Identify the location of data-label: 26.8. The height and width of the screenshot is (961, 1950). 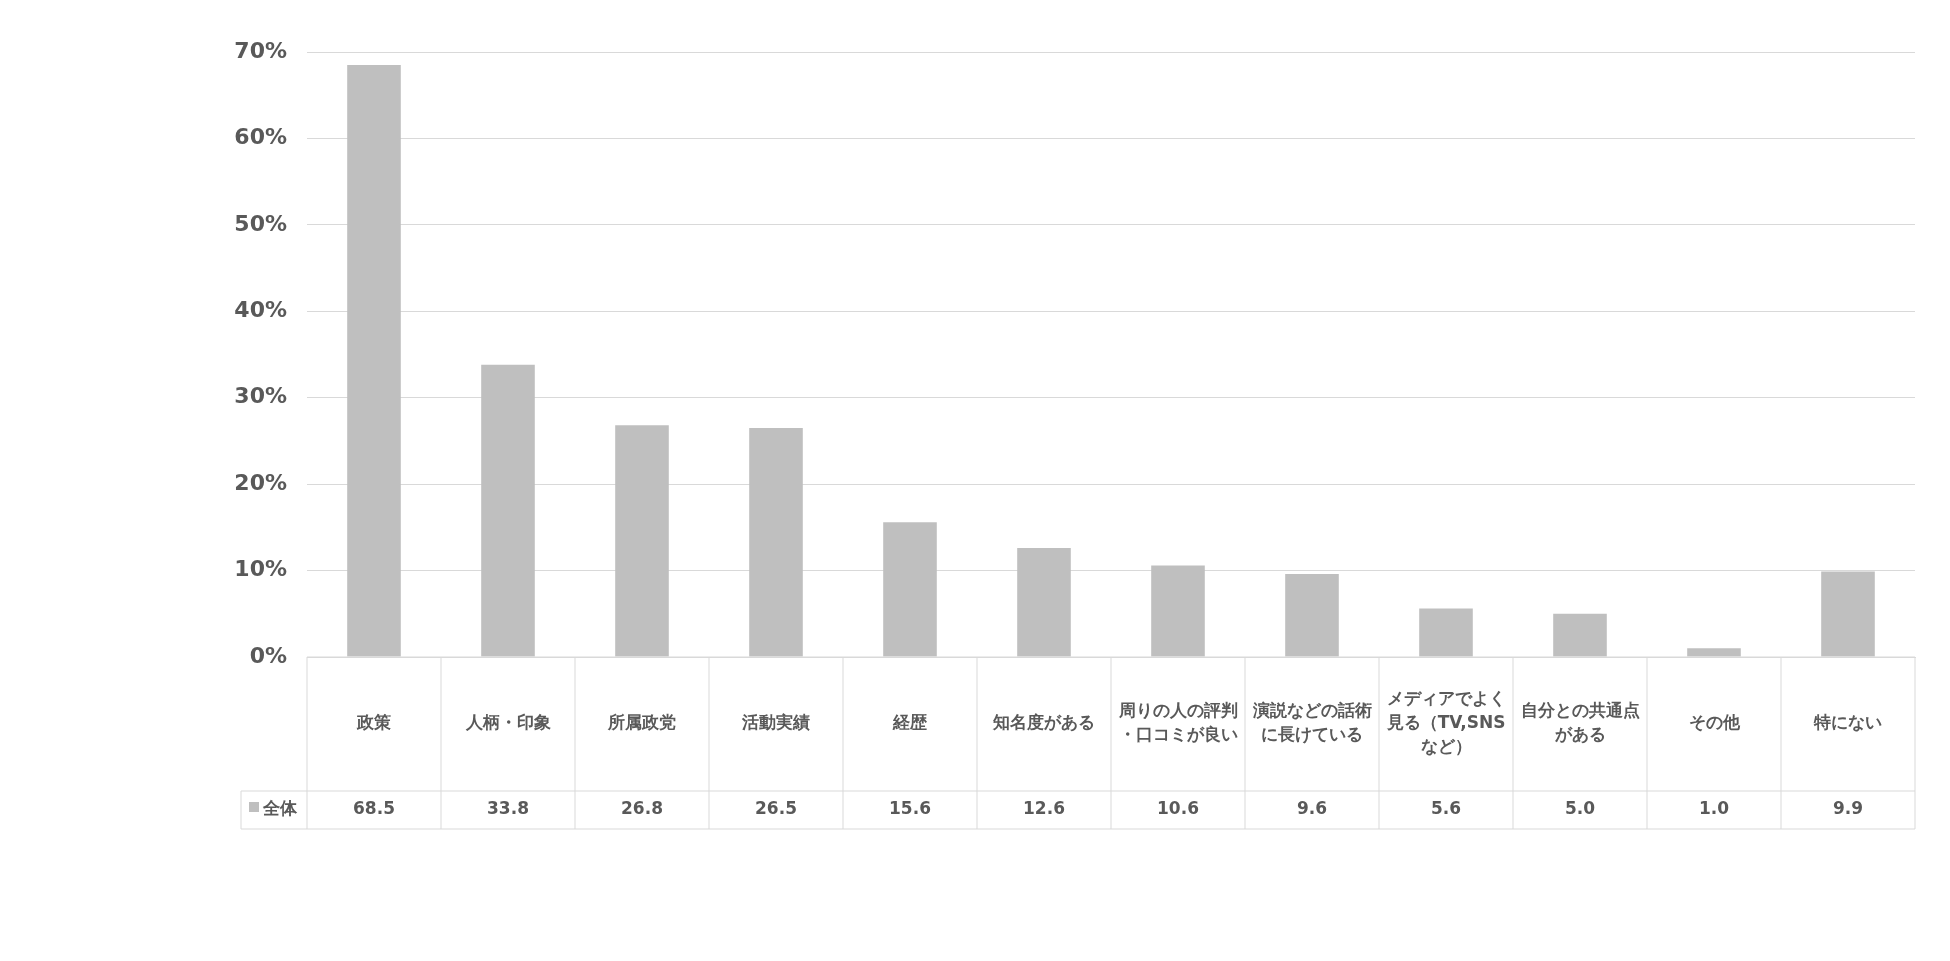
(642, 808).